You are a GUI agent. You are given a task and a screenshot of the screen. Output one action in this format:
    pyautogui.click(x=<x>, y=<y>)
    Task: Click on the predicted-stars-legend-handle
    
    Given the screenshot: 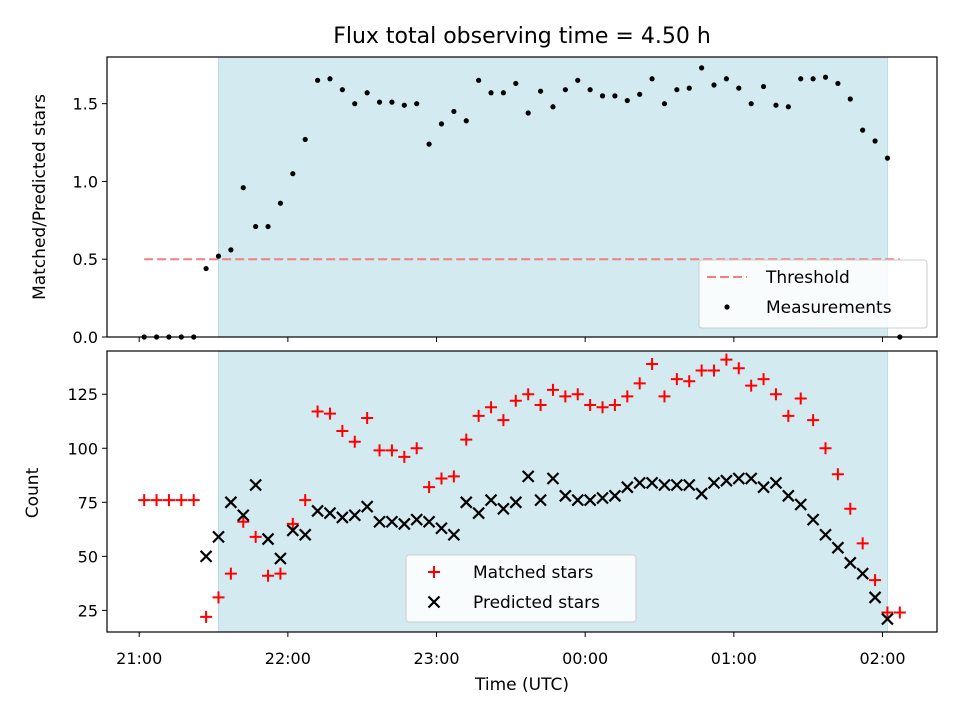 What is the action you would take?
    pyautogui.click(x=434, y=602)
    